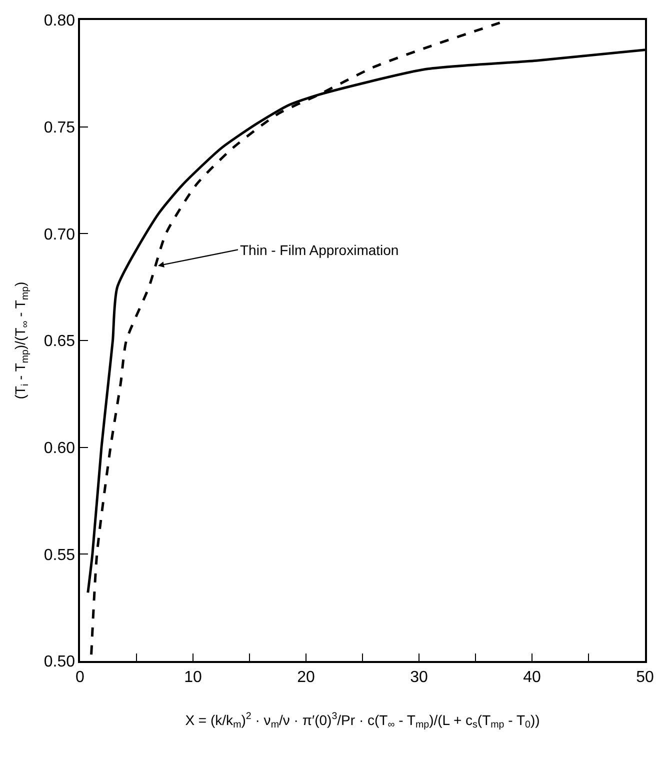  What do you see at coordinates (60, 235) in the screenshot?
I see `y-tick-label: 0.70` at bounding box center [60, 235].